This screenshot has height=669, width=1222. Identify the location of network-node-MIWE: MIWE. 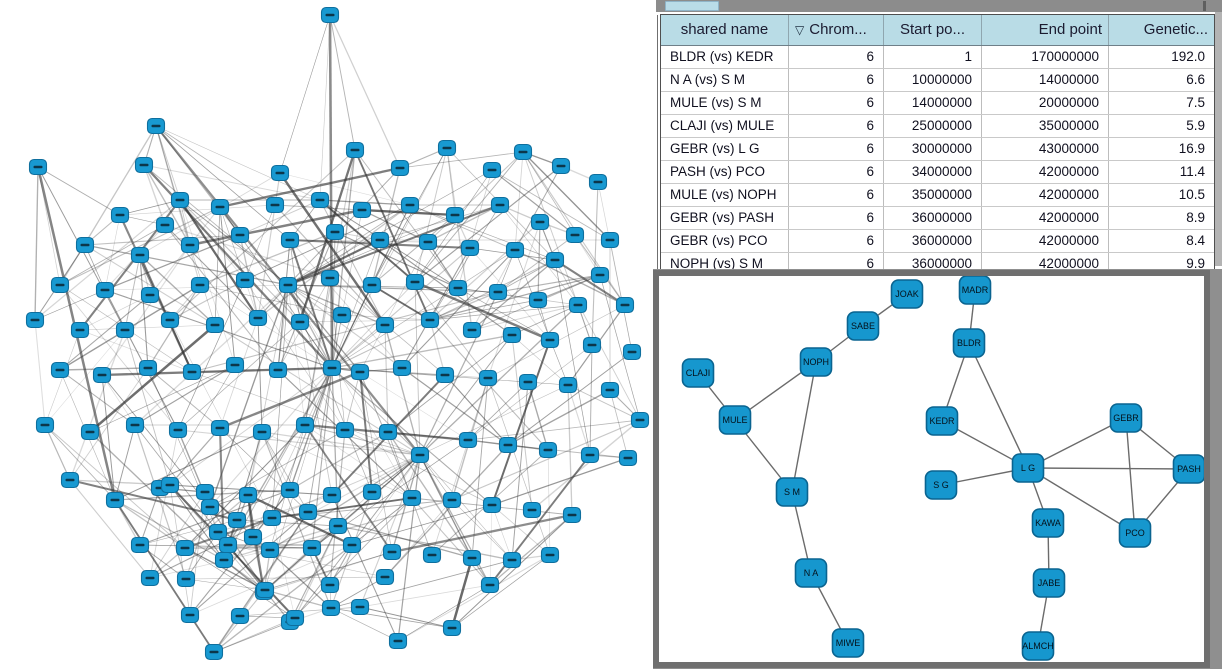
(848, 643).